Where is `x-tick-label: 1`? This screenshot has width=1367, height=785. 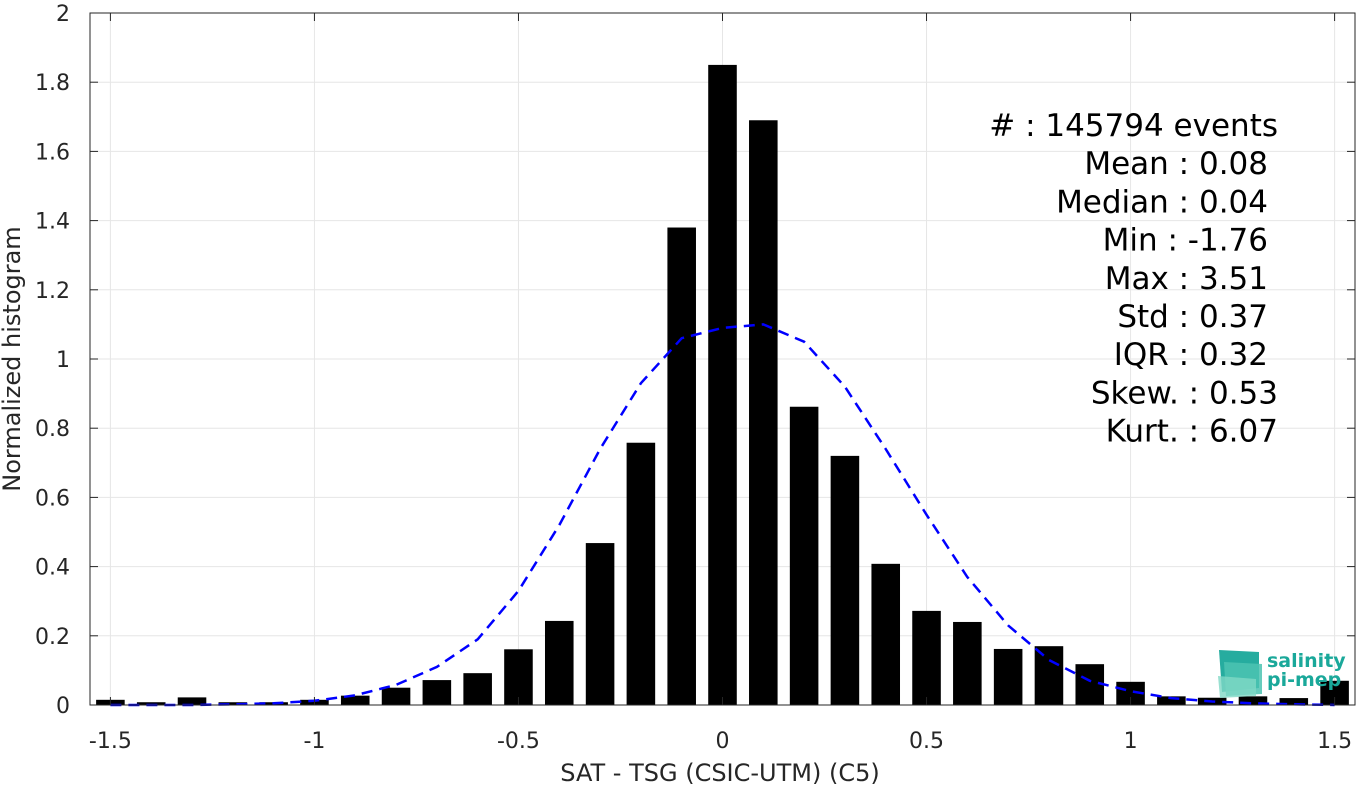 x-tick-label: 1 is located at coordinates (1131, 741).